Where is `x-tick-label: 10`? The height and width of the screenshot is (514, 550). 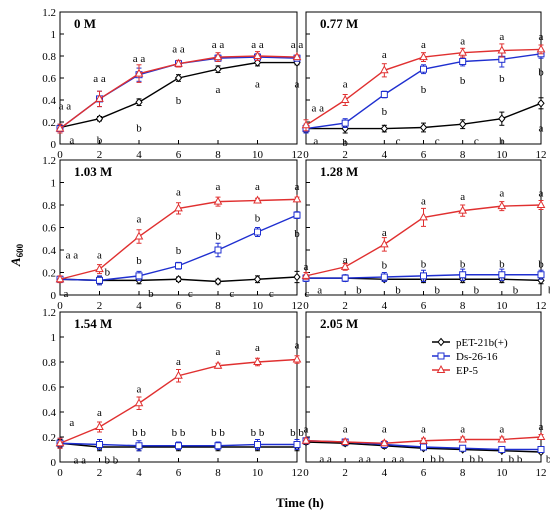 x-tick-label: 10 is located at coordinates (502, 155).